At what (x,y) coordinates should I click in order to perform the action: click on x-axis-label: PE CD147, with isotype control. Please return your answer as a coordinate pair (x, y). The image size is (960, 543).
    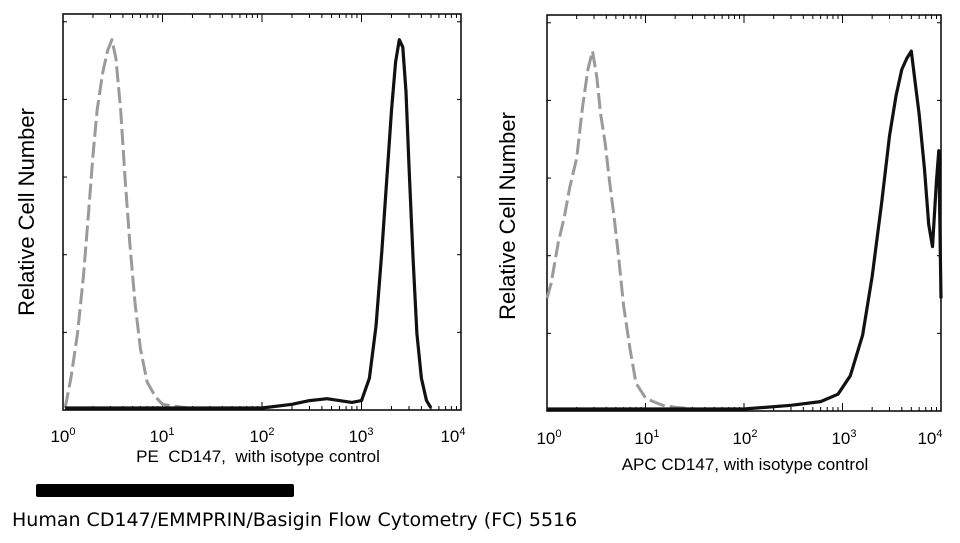
    Looking at the image, I should click on (258, 456).